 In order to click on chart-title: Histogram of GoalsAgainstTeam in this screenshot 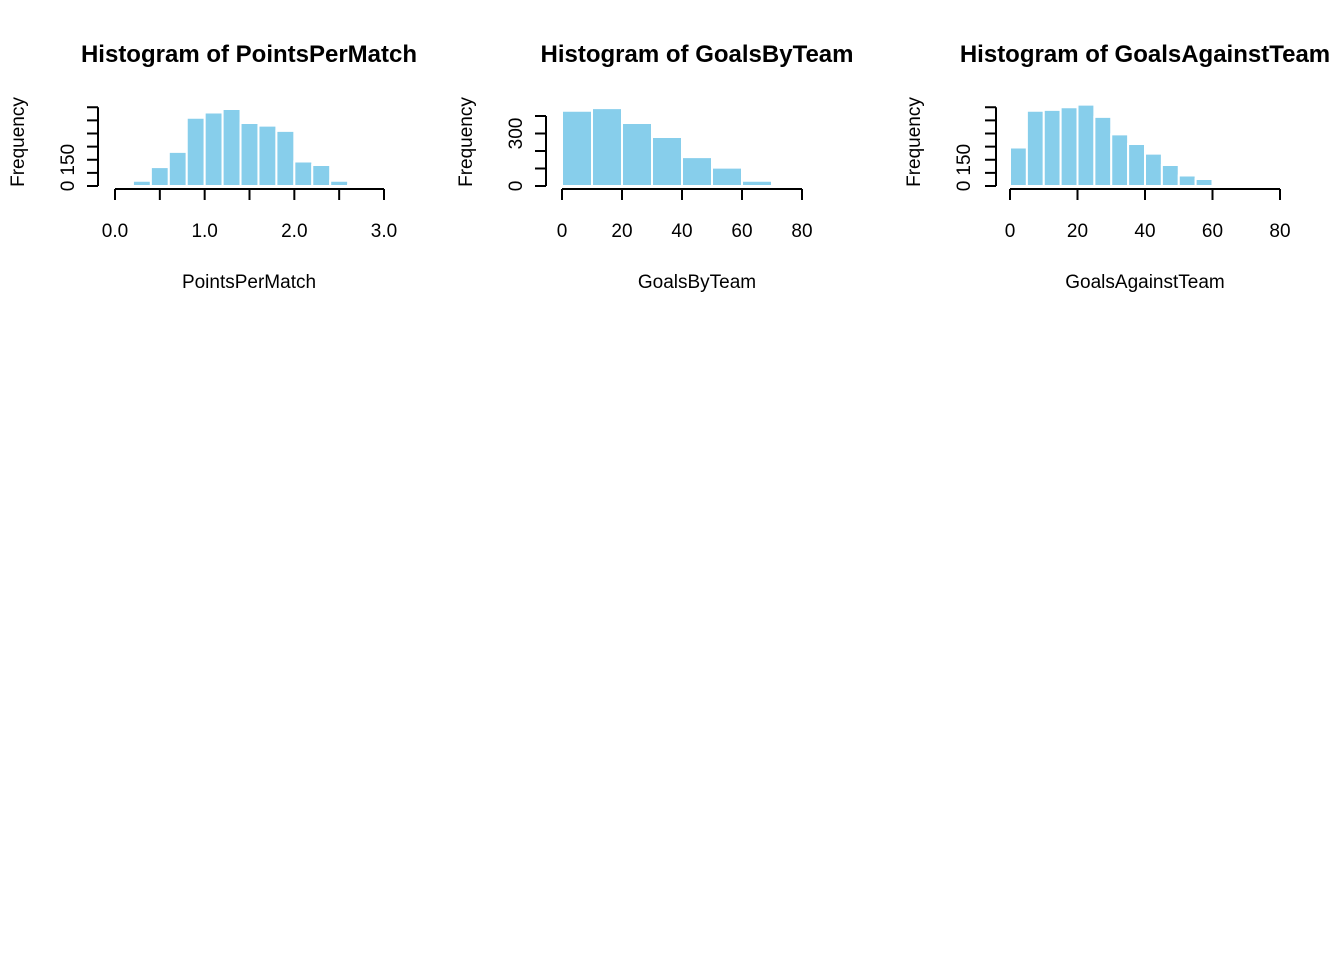, I will do `click(1145, 54)`.